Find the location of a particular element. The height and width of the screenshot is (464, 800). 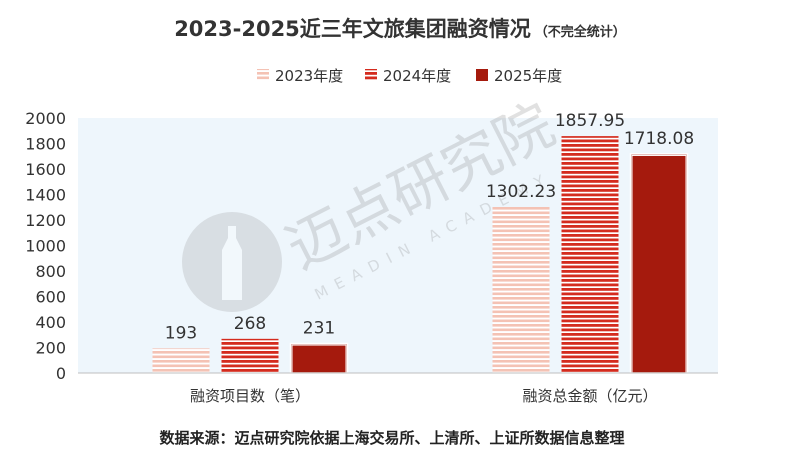

y-tick-label: 1200 is located at coordinates (45, 220).